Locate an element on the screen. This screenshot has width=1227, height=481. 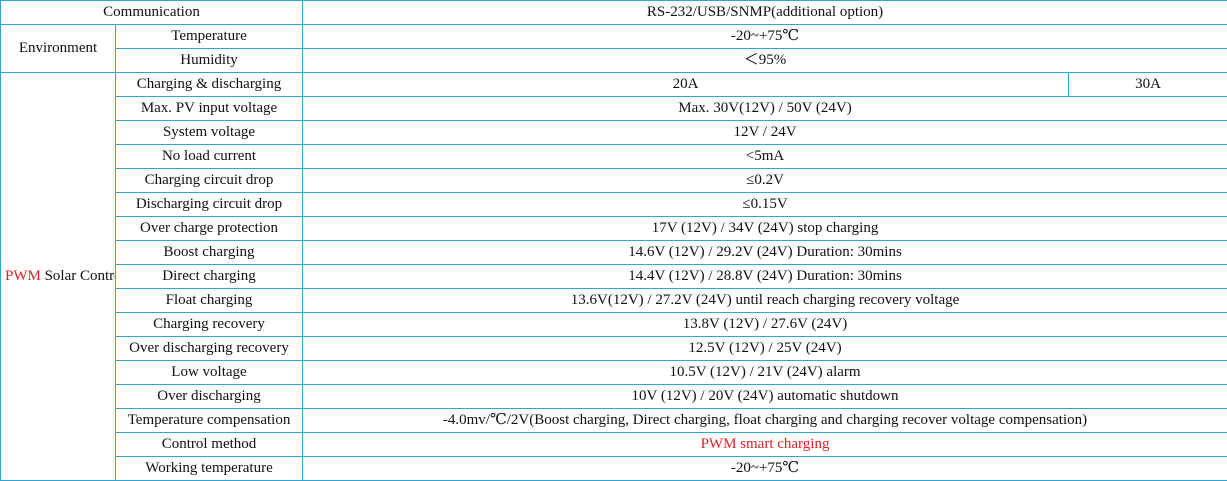
section-label-pwm: PWM Solar Controller specification is located at coordinates (58, 277).